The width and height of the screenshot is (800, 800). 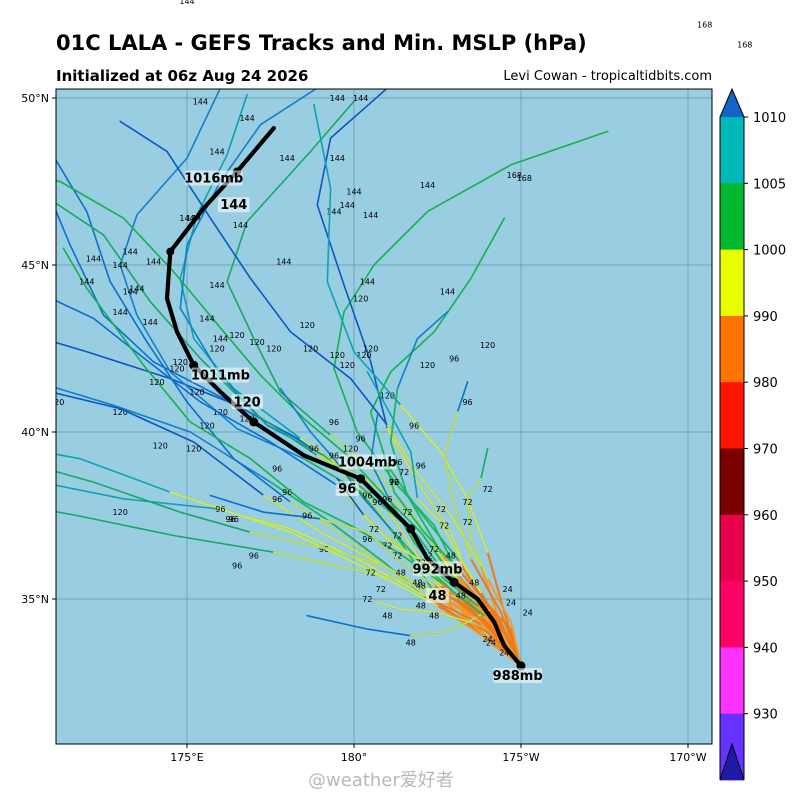 What do you see at coordinates (765, 450) in the screenshot?
I see `colorbar-tick-label: 970` at bounding box center [765, 450].